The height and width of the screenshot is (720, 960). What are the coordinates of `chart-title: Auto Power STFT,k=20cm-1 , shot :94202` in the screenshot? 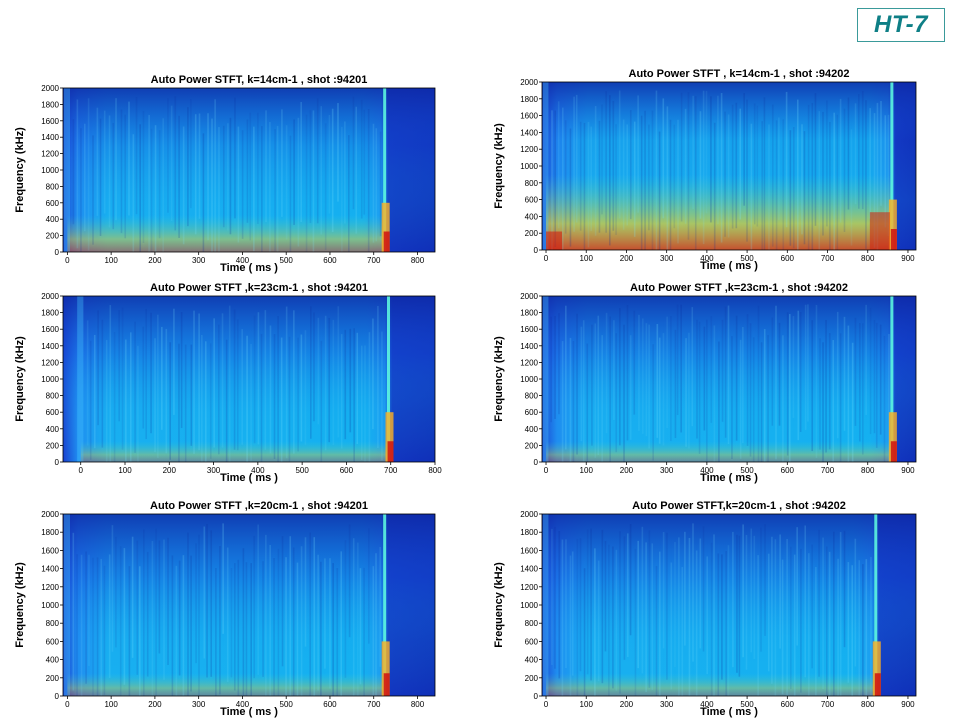 It's located at (739, 506).